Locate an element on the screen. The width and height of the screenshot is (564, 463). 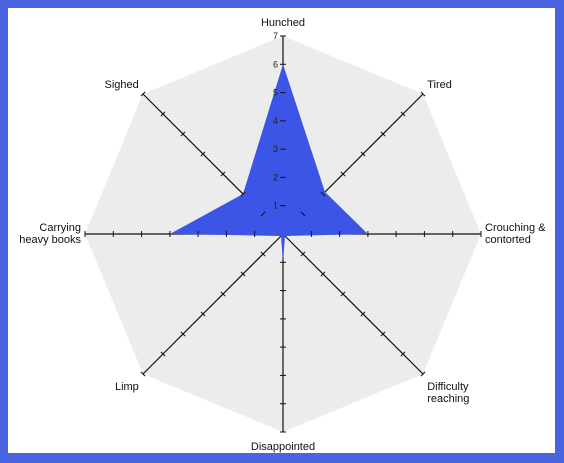
axis-label: Hunched is located at coordinates (283, 23).